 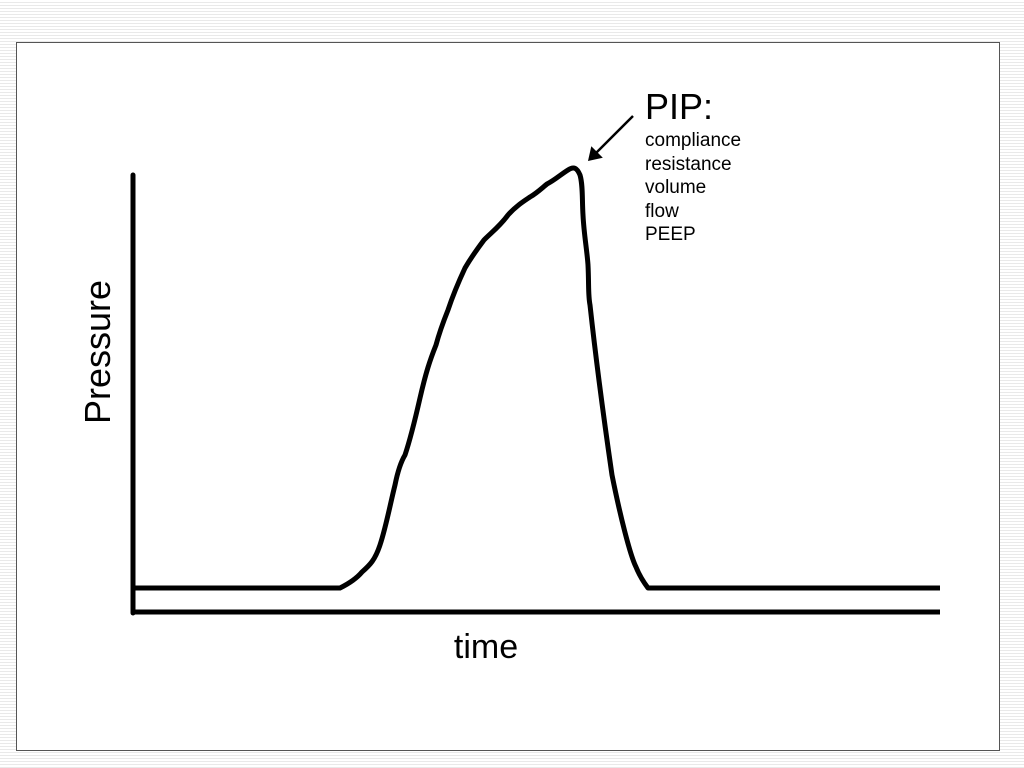 What do you see at coordinates (688, 164) in the screenshot?
I see `factor-resistance: resistance` at bounding box center [688, 164].